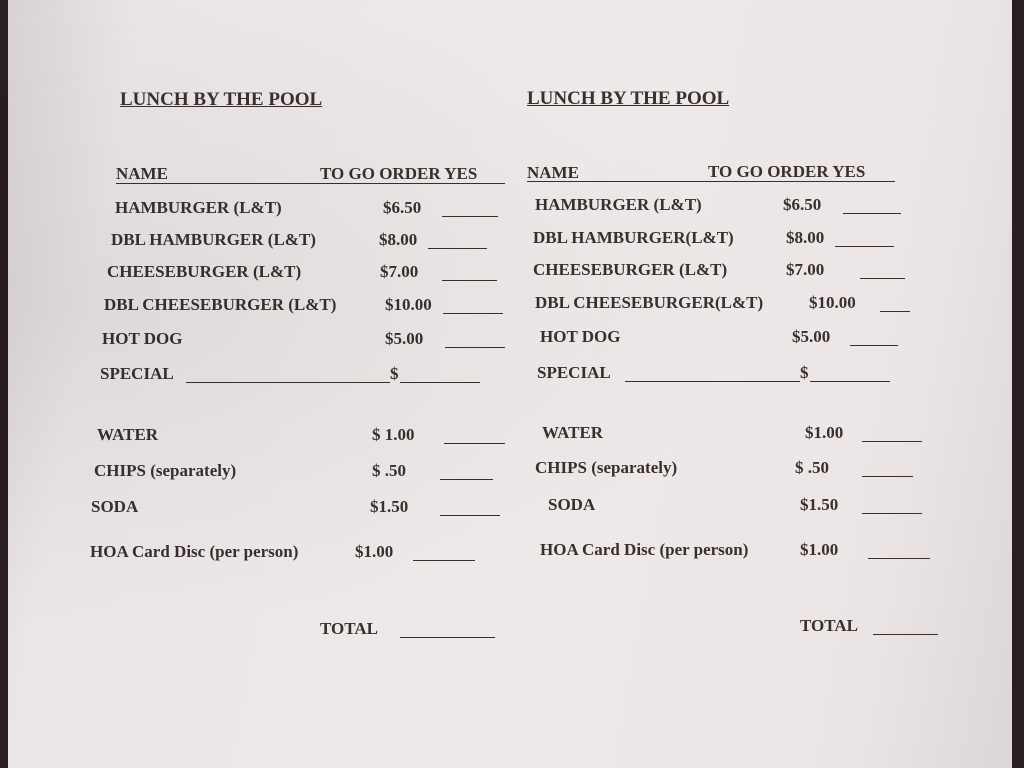 Image resolution: width=1024 pixels, height=768 pixels. I want to click on menu-item-label: DBL CHEESEBURGER(L&T), so click(649, 302).